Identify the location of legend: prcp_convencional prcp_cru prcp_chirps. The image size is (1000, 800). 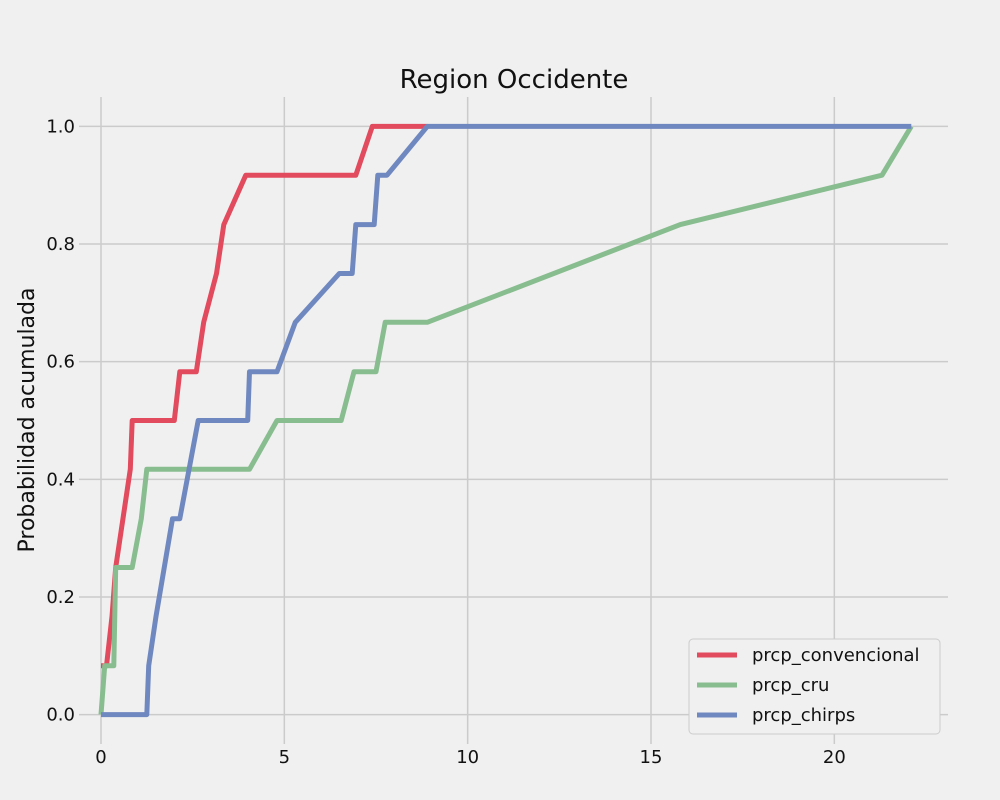
(814, 686).